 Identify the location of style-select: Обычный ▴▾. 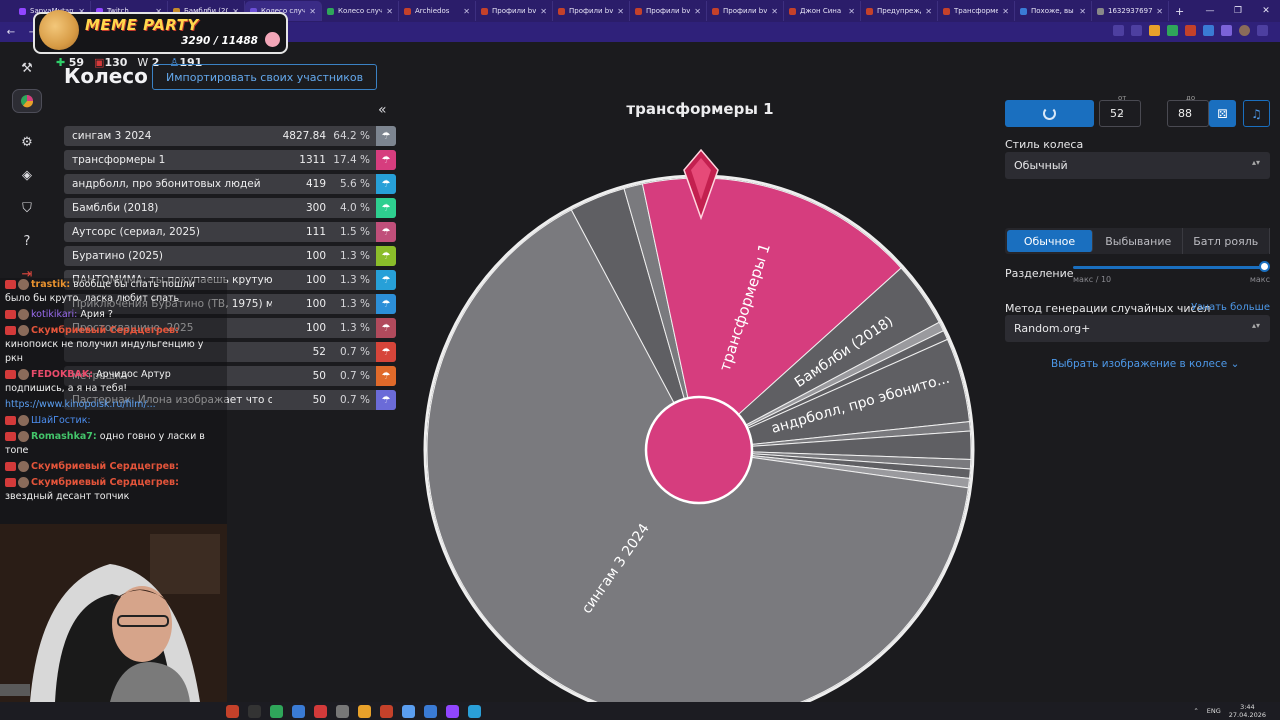
(1137, 165).